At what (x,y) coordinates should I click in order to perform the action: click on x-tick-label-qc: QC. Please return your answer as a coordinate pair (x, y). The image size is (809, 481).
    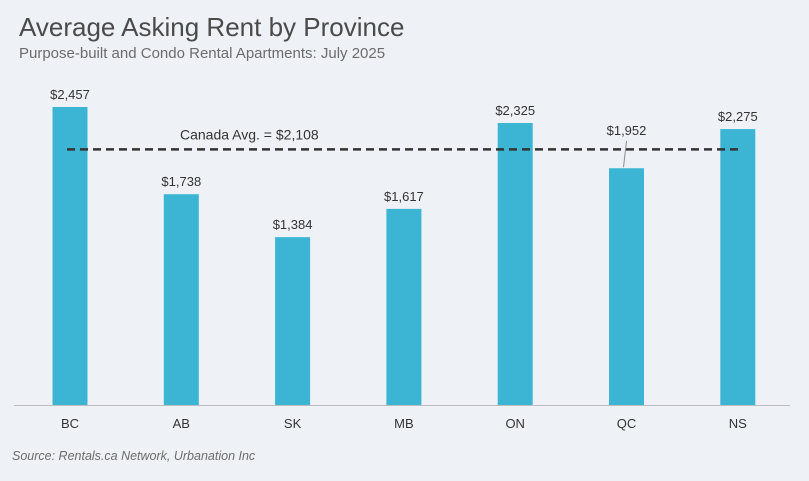
    Looking at the image, I should click on (627, 423).